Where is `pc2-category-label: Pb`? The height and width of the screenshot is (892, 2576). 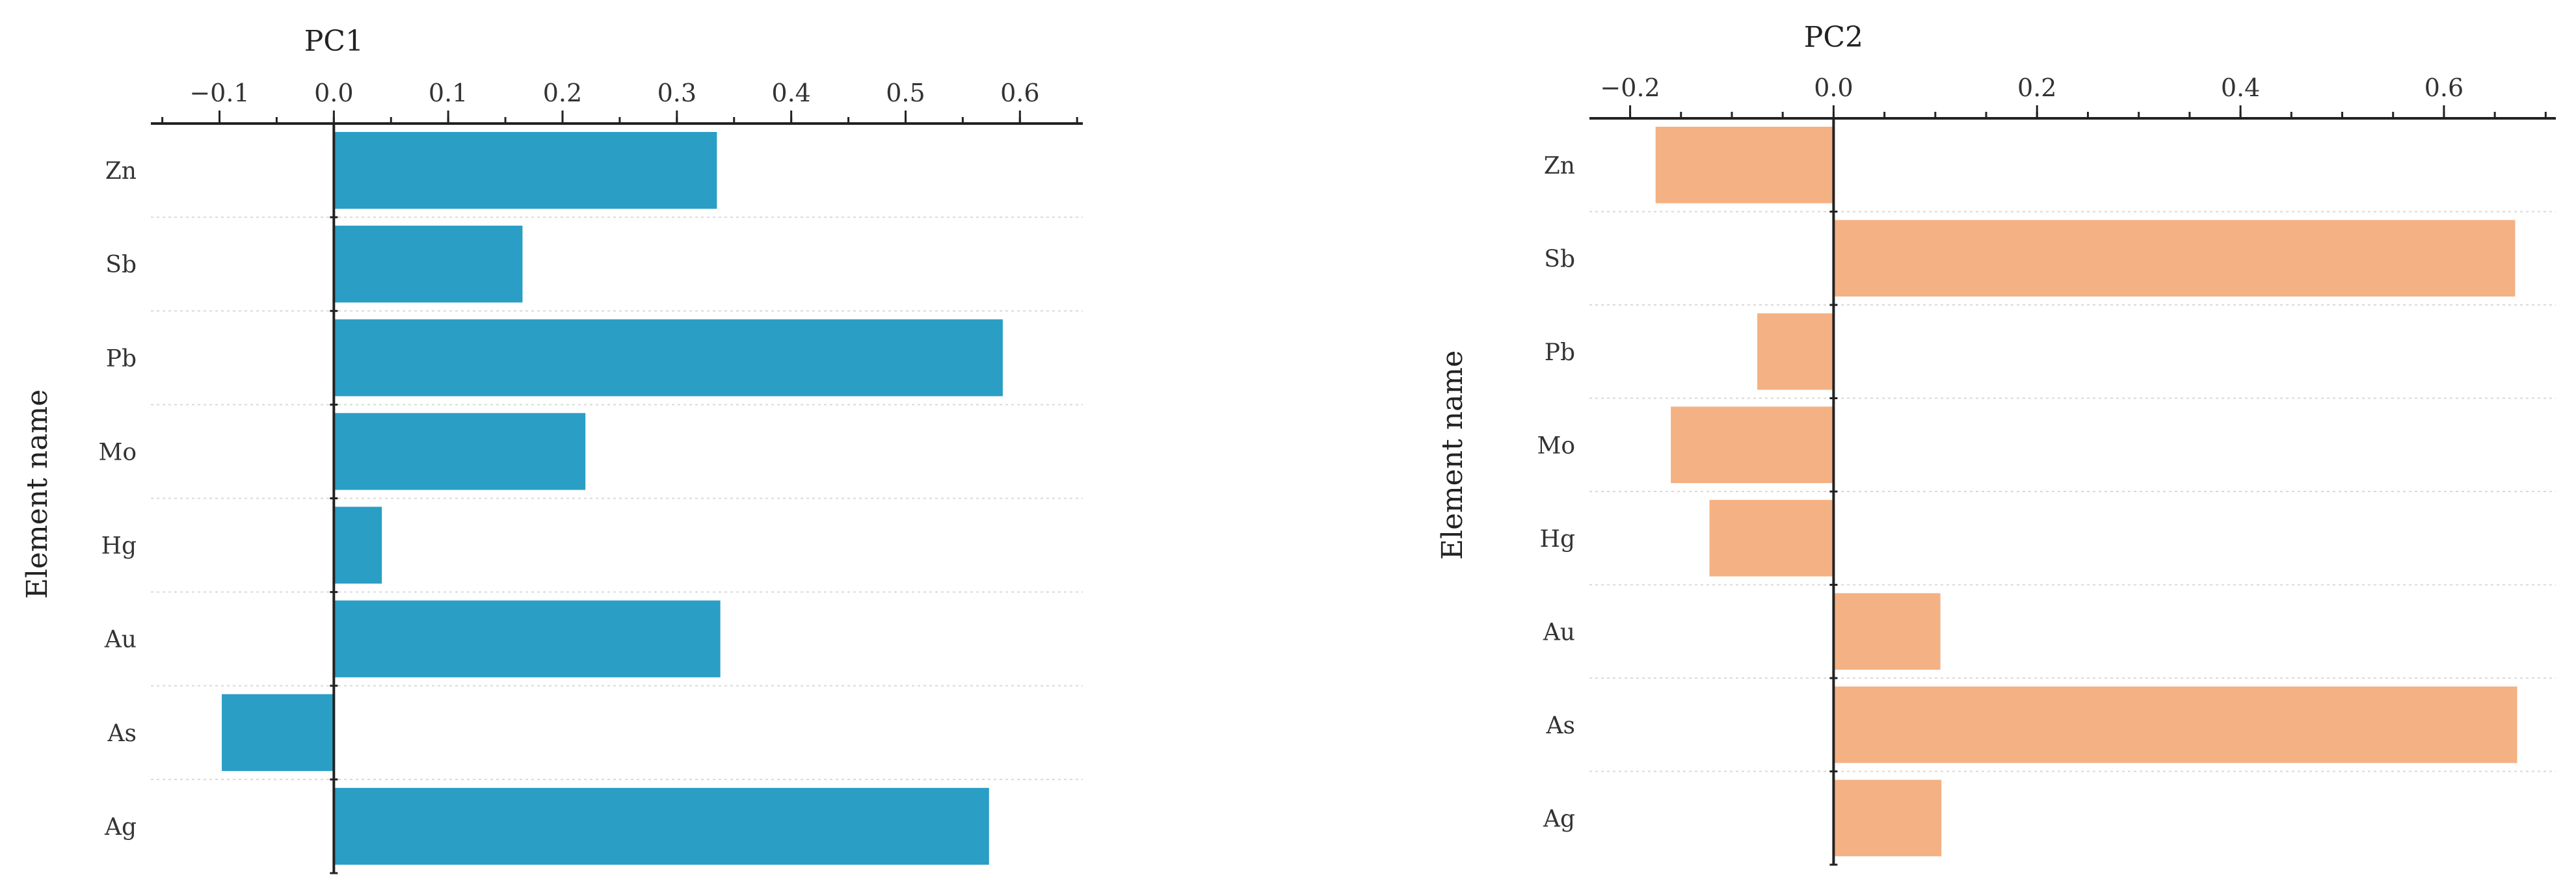
pc2-category-label: Pb is located at coordinates (1560, 352).